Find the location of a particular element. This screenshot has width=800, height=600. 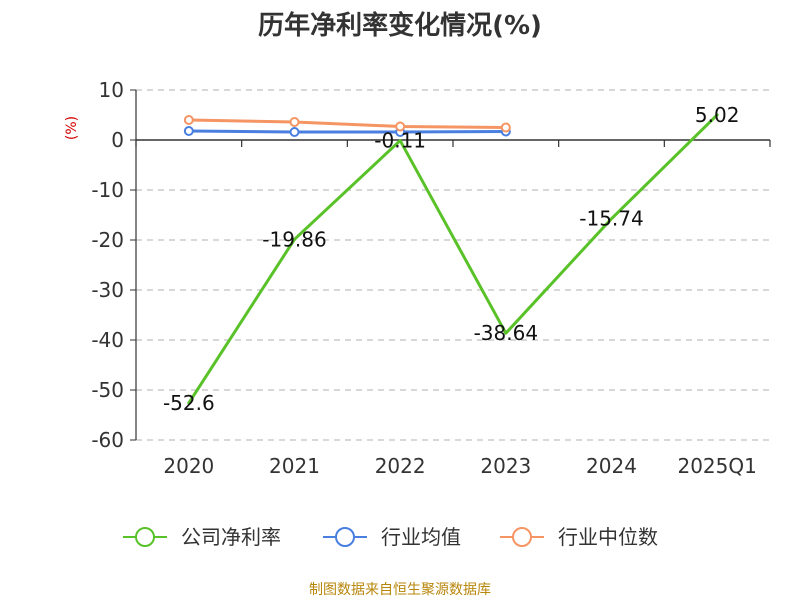

data-label-net-margin: -38.64 is located at coordinates (506, 333).